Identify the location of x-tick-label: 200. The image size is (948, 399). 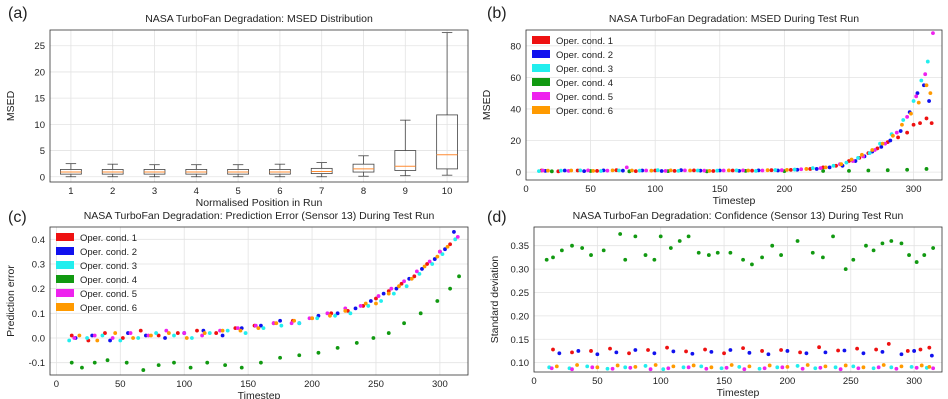
(784, 189).